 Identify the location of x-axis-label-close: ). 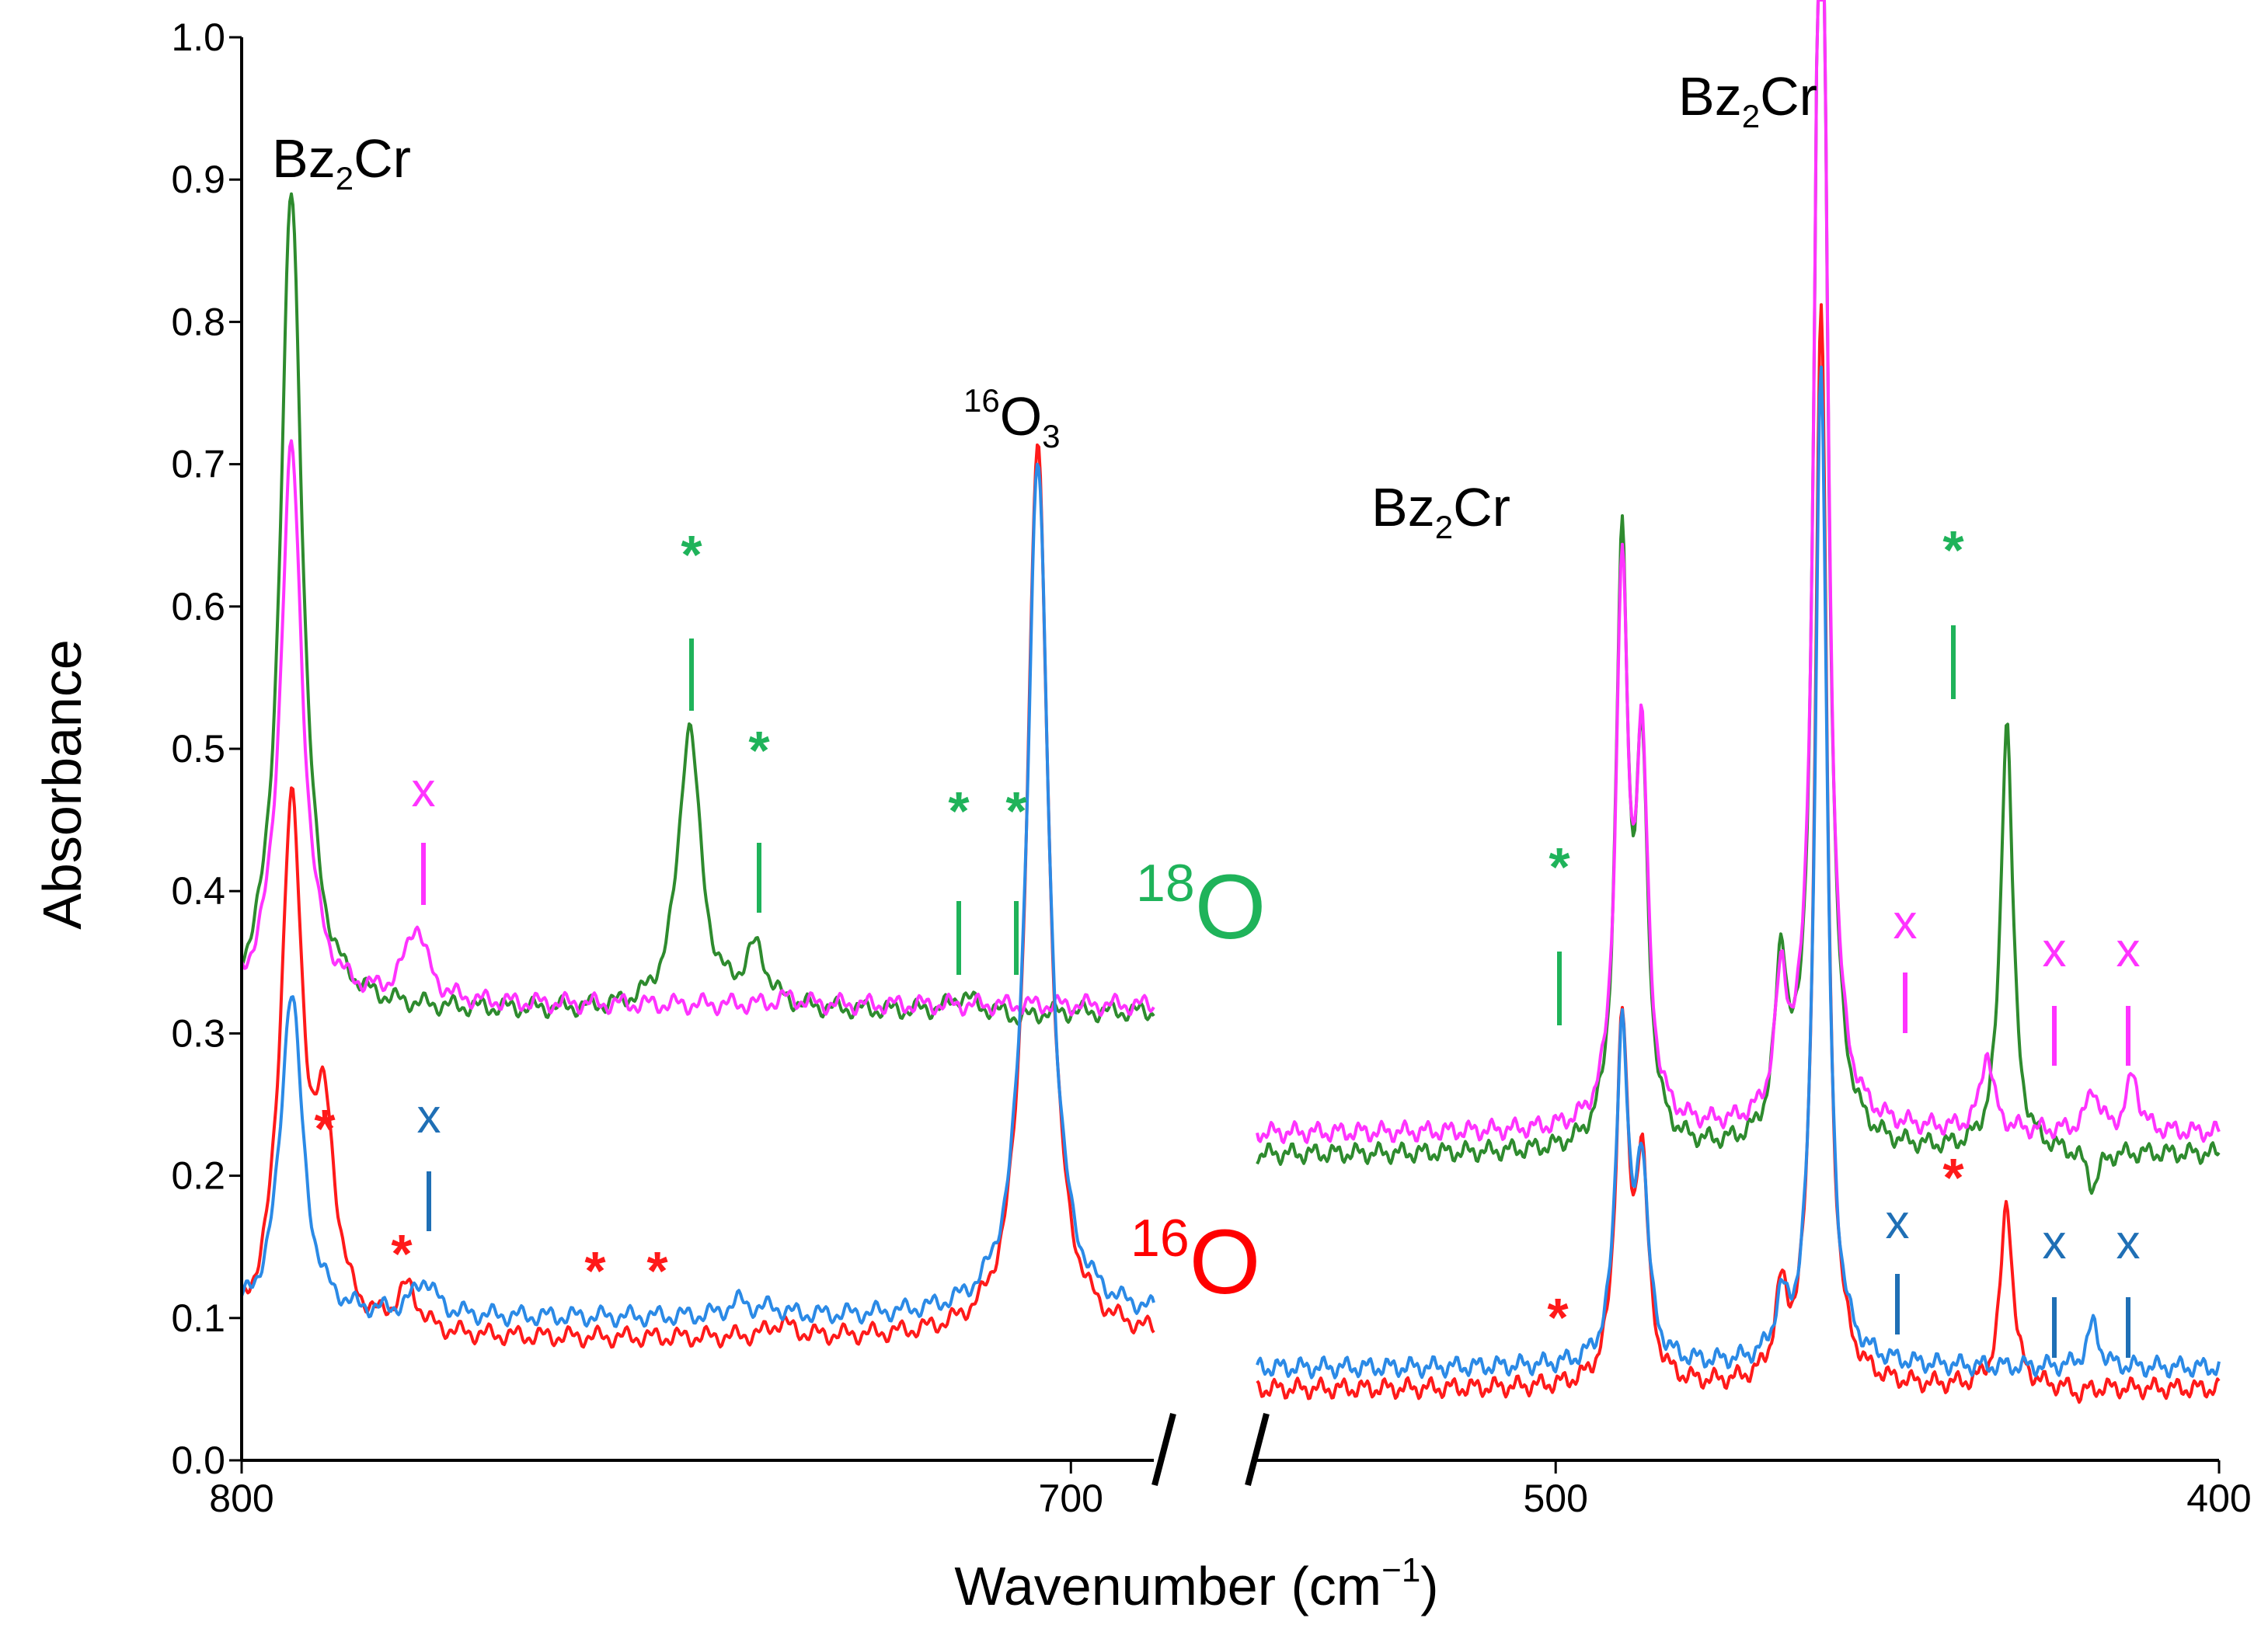
(1429, 1586).